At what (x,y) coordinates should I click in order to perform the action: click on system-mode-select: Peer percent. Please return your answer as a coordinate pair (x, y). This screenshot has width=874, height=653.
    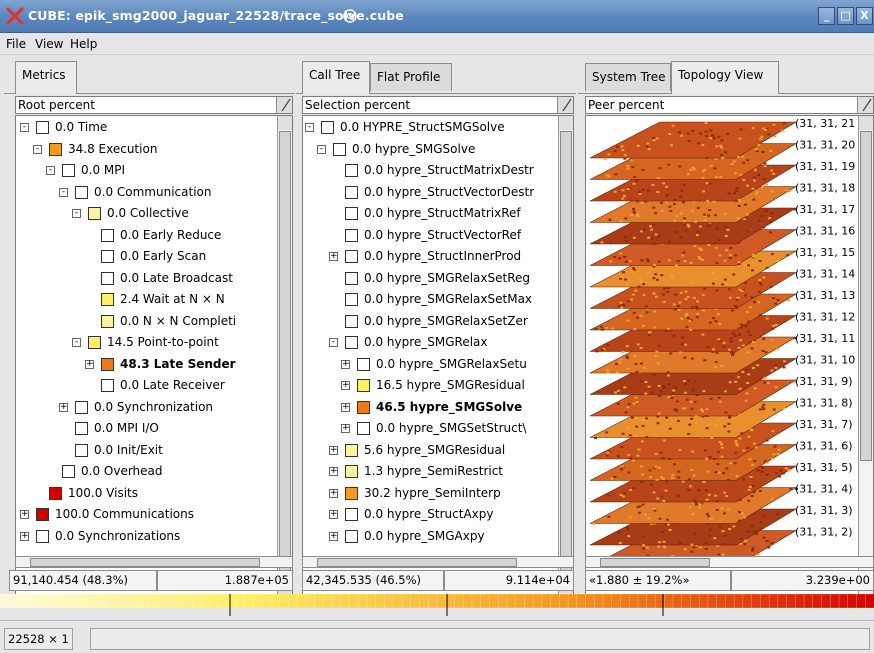
    Looking at the image, I should click on (729, 105).